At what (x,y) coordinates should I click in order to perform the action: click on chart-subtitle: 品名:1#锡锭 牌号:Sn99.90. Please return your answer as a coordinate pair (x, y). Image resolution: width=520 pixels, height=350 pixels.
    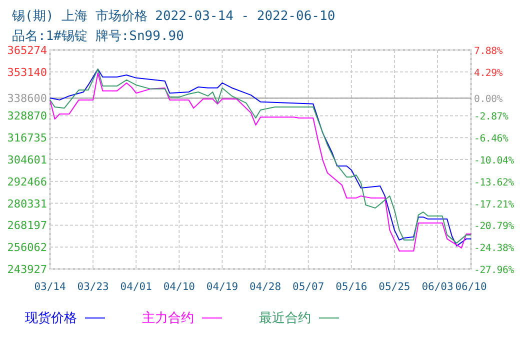
    Looking at the image, I should click on (98, 36).